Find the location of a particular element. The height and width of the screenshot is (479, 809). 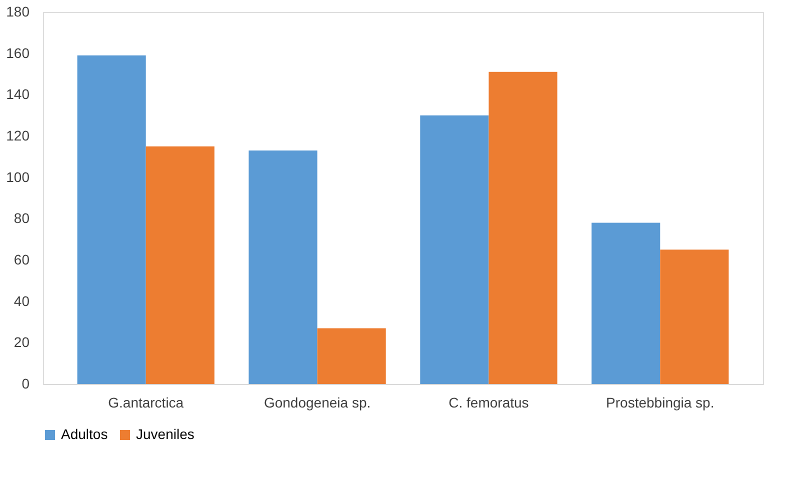

x-tick-label: C. femoratus is located at coordinates (488, 402).